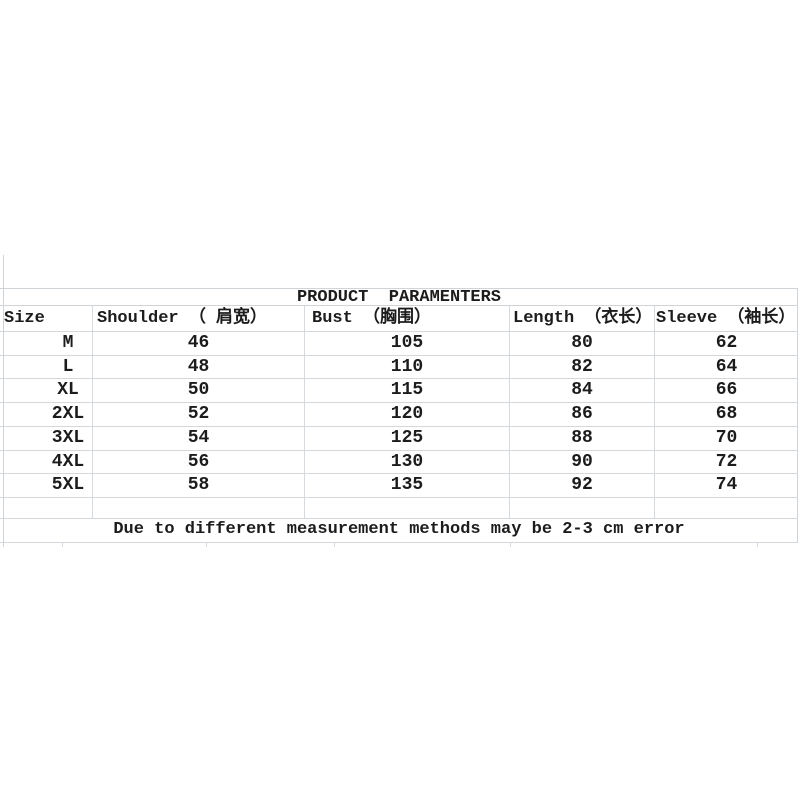 Image resolution: width=800 pixels, height=800 pixels. I want to click on table-row: 2XL 52 120 86 68, so click(399, 415).